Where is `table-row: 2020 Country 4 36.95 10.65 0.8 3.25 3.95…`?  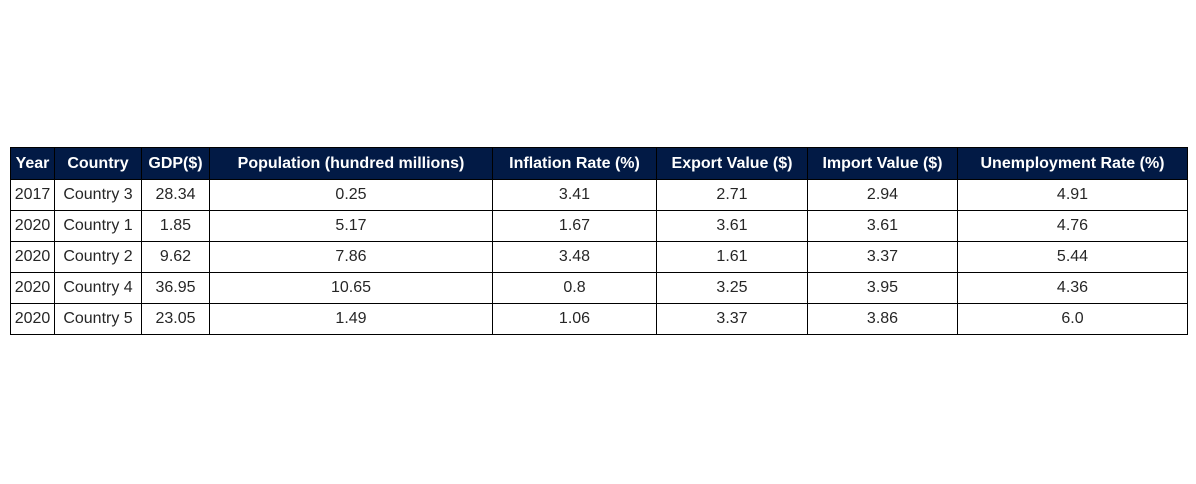
table-row: 2020 Country 4 36.95 10.65 0.8 3.25 3.95… is located at coordinates (599, 288).